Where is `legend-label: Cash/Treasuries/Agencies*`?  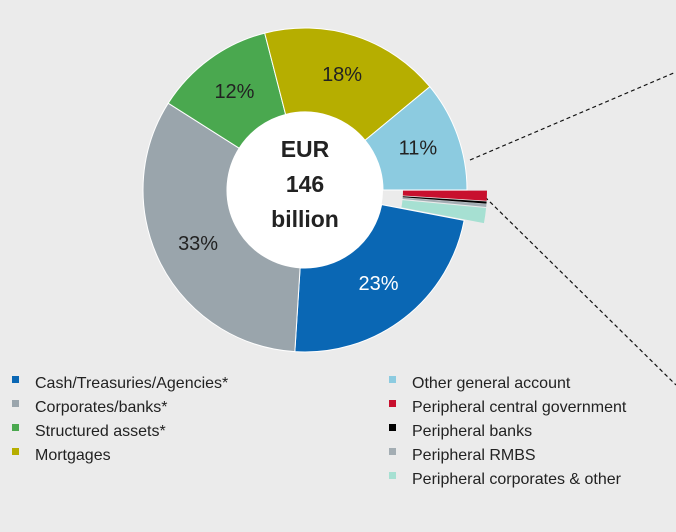 legend-label: Cash/Treasuries/Agencies* is located at coordinates (131, 383).